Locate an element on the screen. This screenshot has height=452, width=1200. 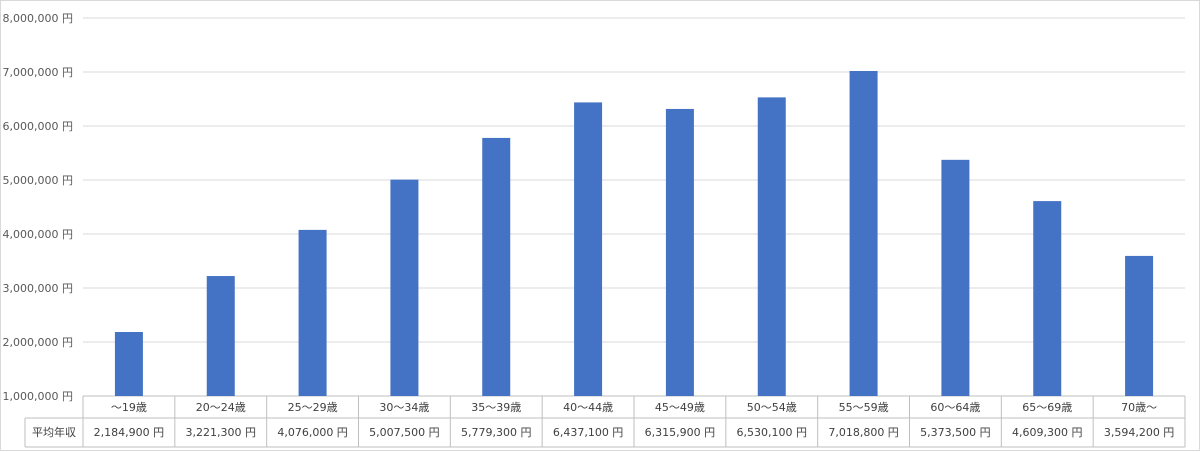
y-tick-label: 2,000,000 円 is located at coordinates (38, 342).